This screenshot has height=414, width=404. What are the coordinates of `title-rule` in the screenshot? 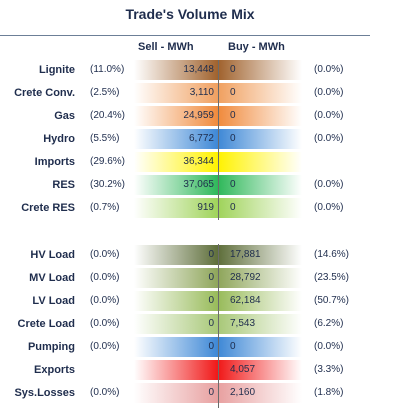 It's located at (185, 35).